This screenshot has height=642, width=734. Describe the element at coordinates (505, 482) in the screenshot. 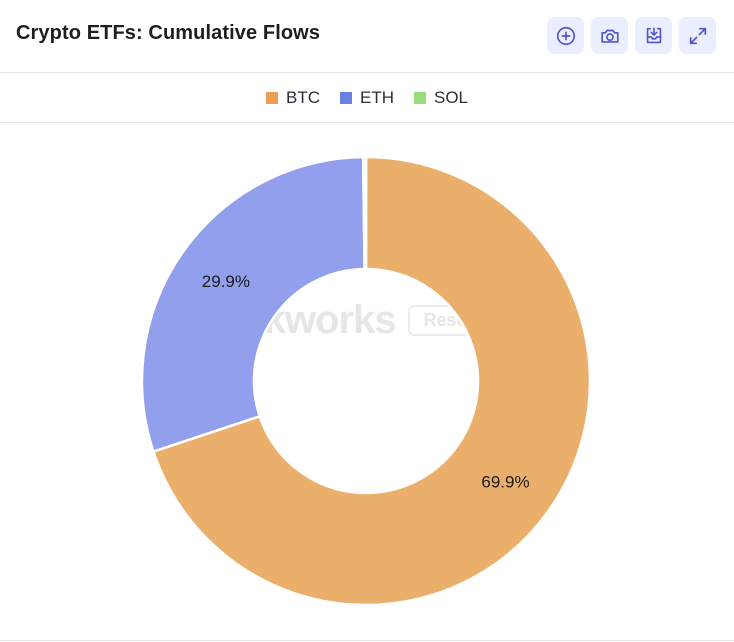

I see `data-label-btc: 69.9%` at that location.